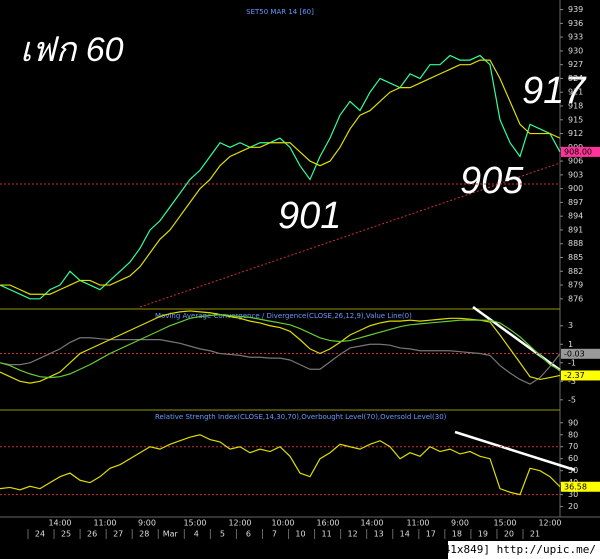 The image size is (600, 559). What do you see at coordinates (353, 534) in the screenshot?
I see `x-date-label: 12` at bounding box center [353, 534].